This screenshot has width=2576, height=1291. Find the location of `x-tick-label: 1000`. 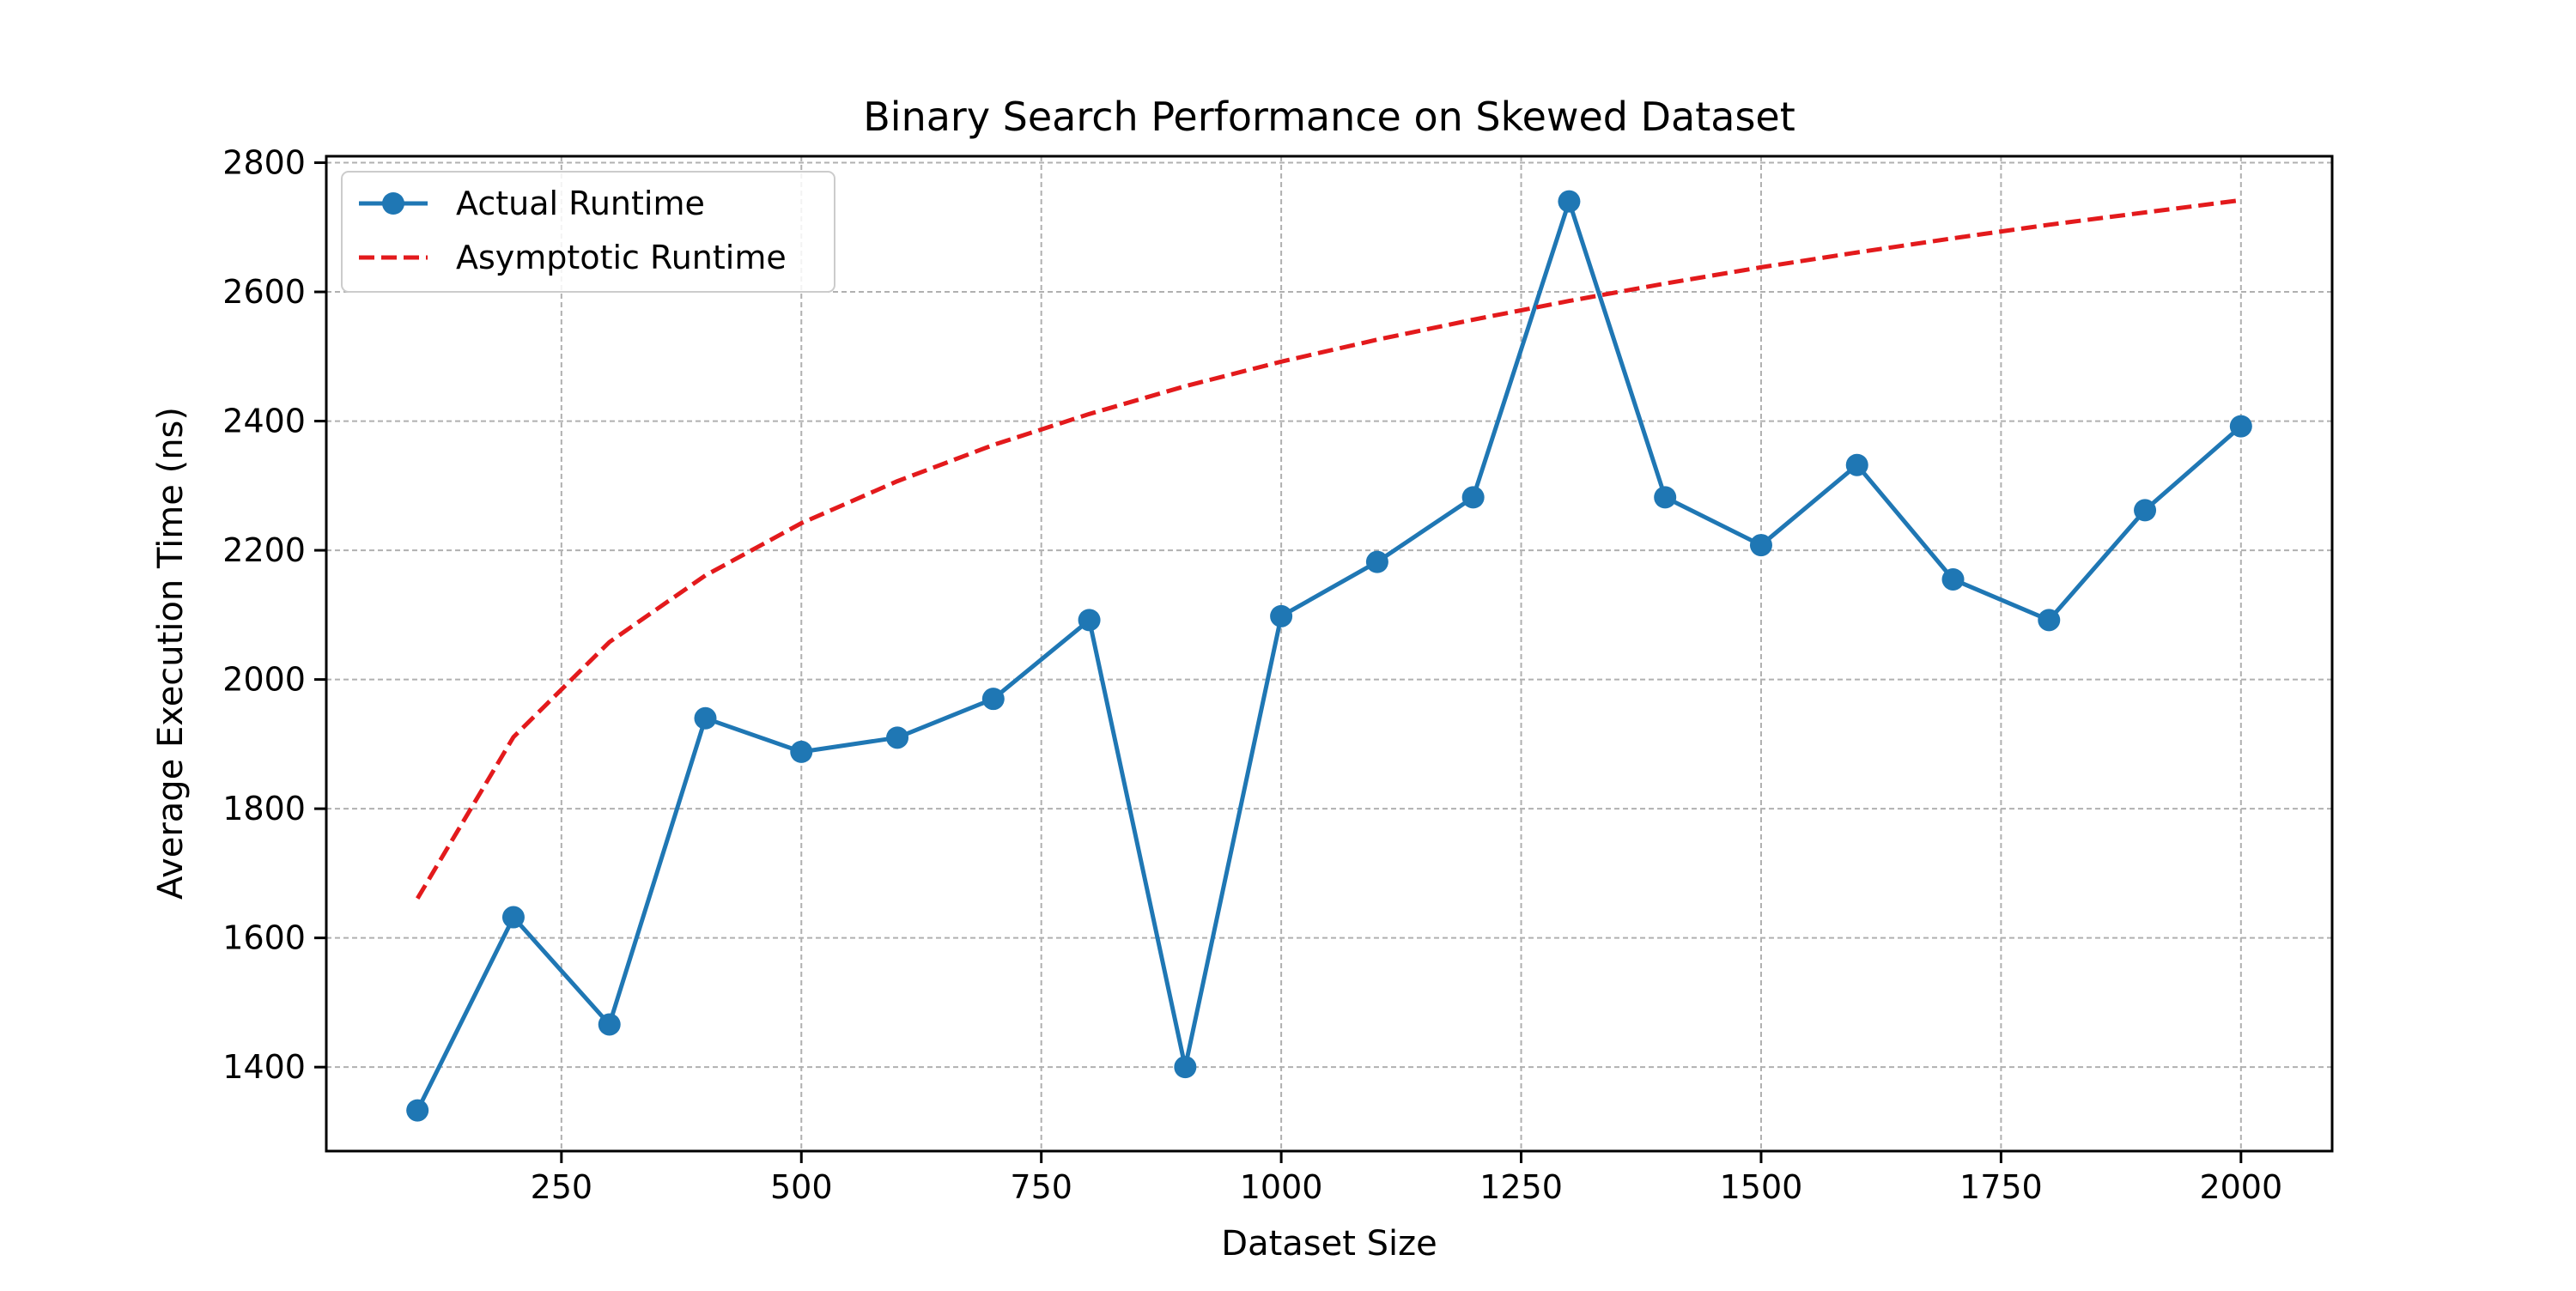

x-tick-label: 1000 is located at coordinates (1281, 1187).